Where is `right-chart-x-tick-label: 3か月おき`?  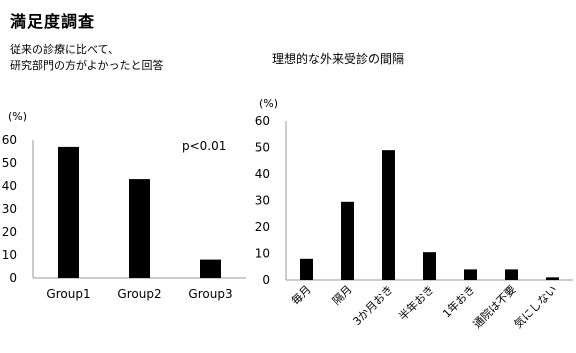 right-chart-x-tick-label: 3か月おき is located at coordinates (372, 305).